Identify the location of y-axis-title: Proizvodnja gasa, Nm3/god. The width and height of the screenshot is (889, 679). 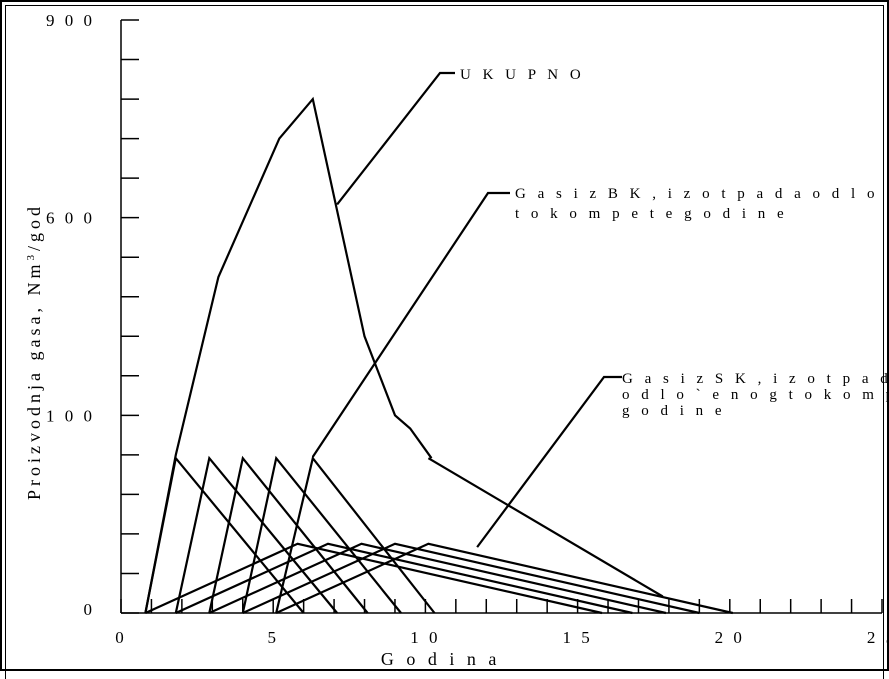
(34, 351).